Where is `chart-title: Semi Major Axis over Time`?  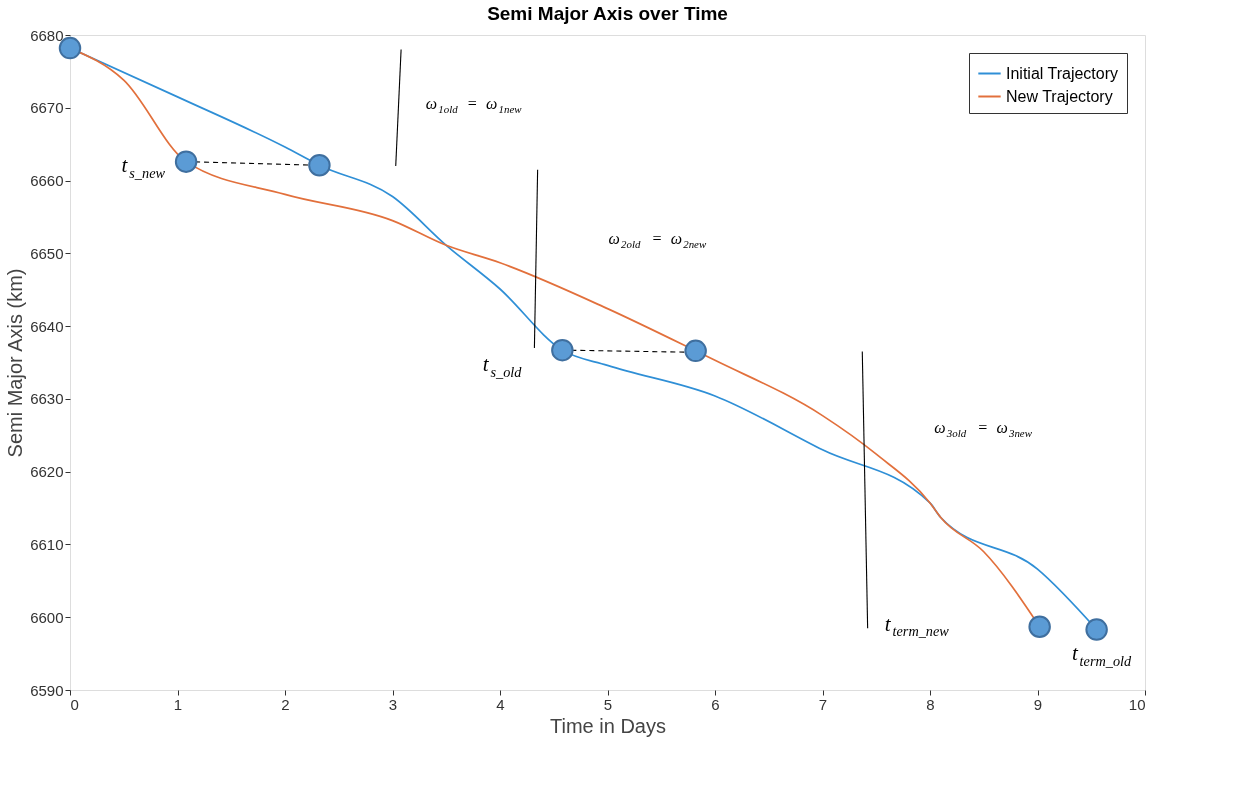 chart-title: Semi Major Axis over Time is located at coordinates (607, 13).